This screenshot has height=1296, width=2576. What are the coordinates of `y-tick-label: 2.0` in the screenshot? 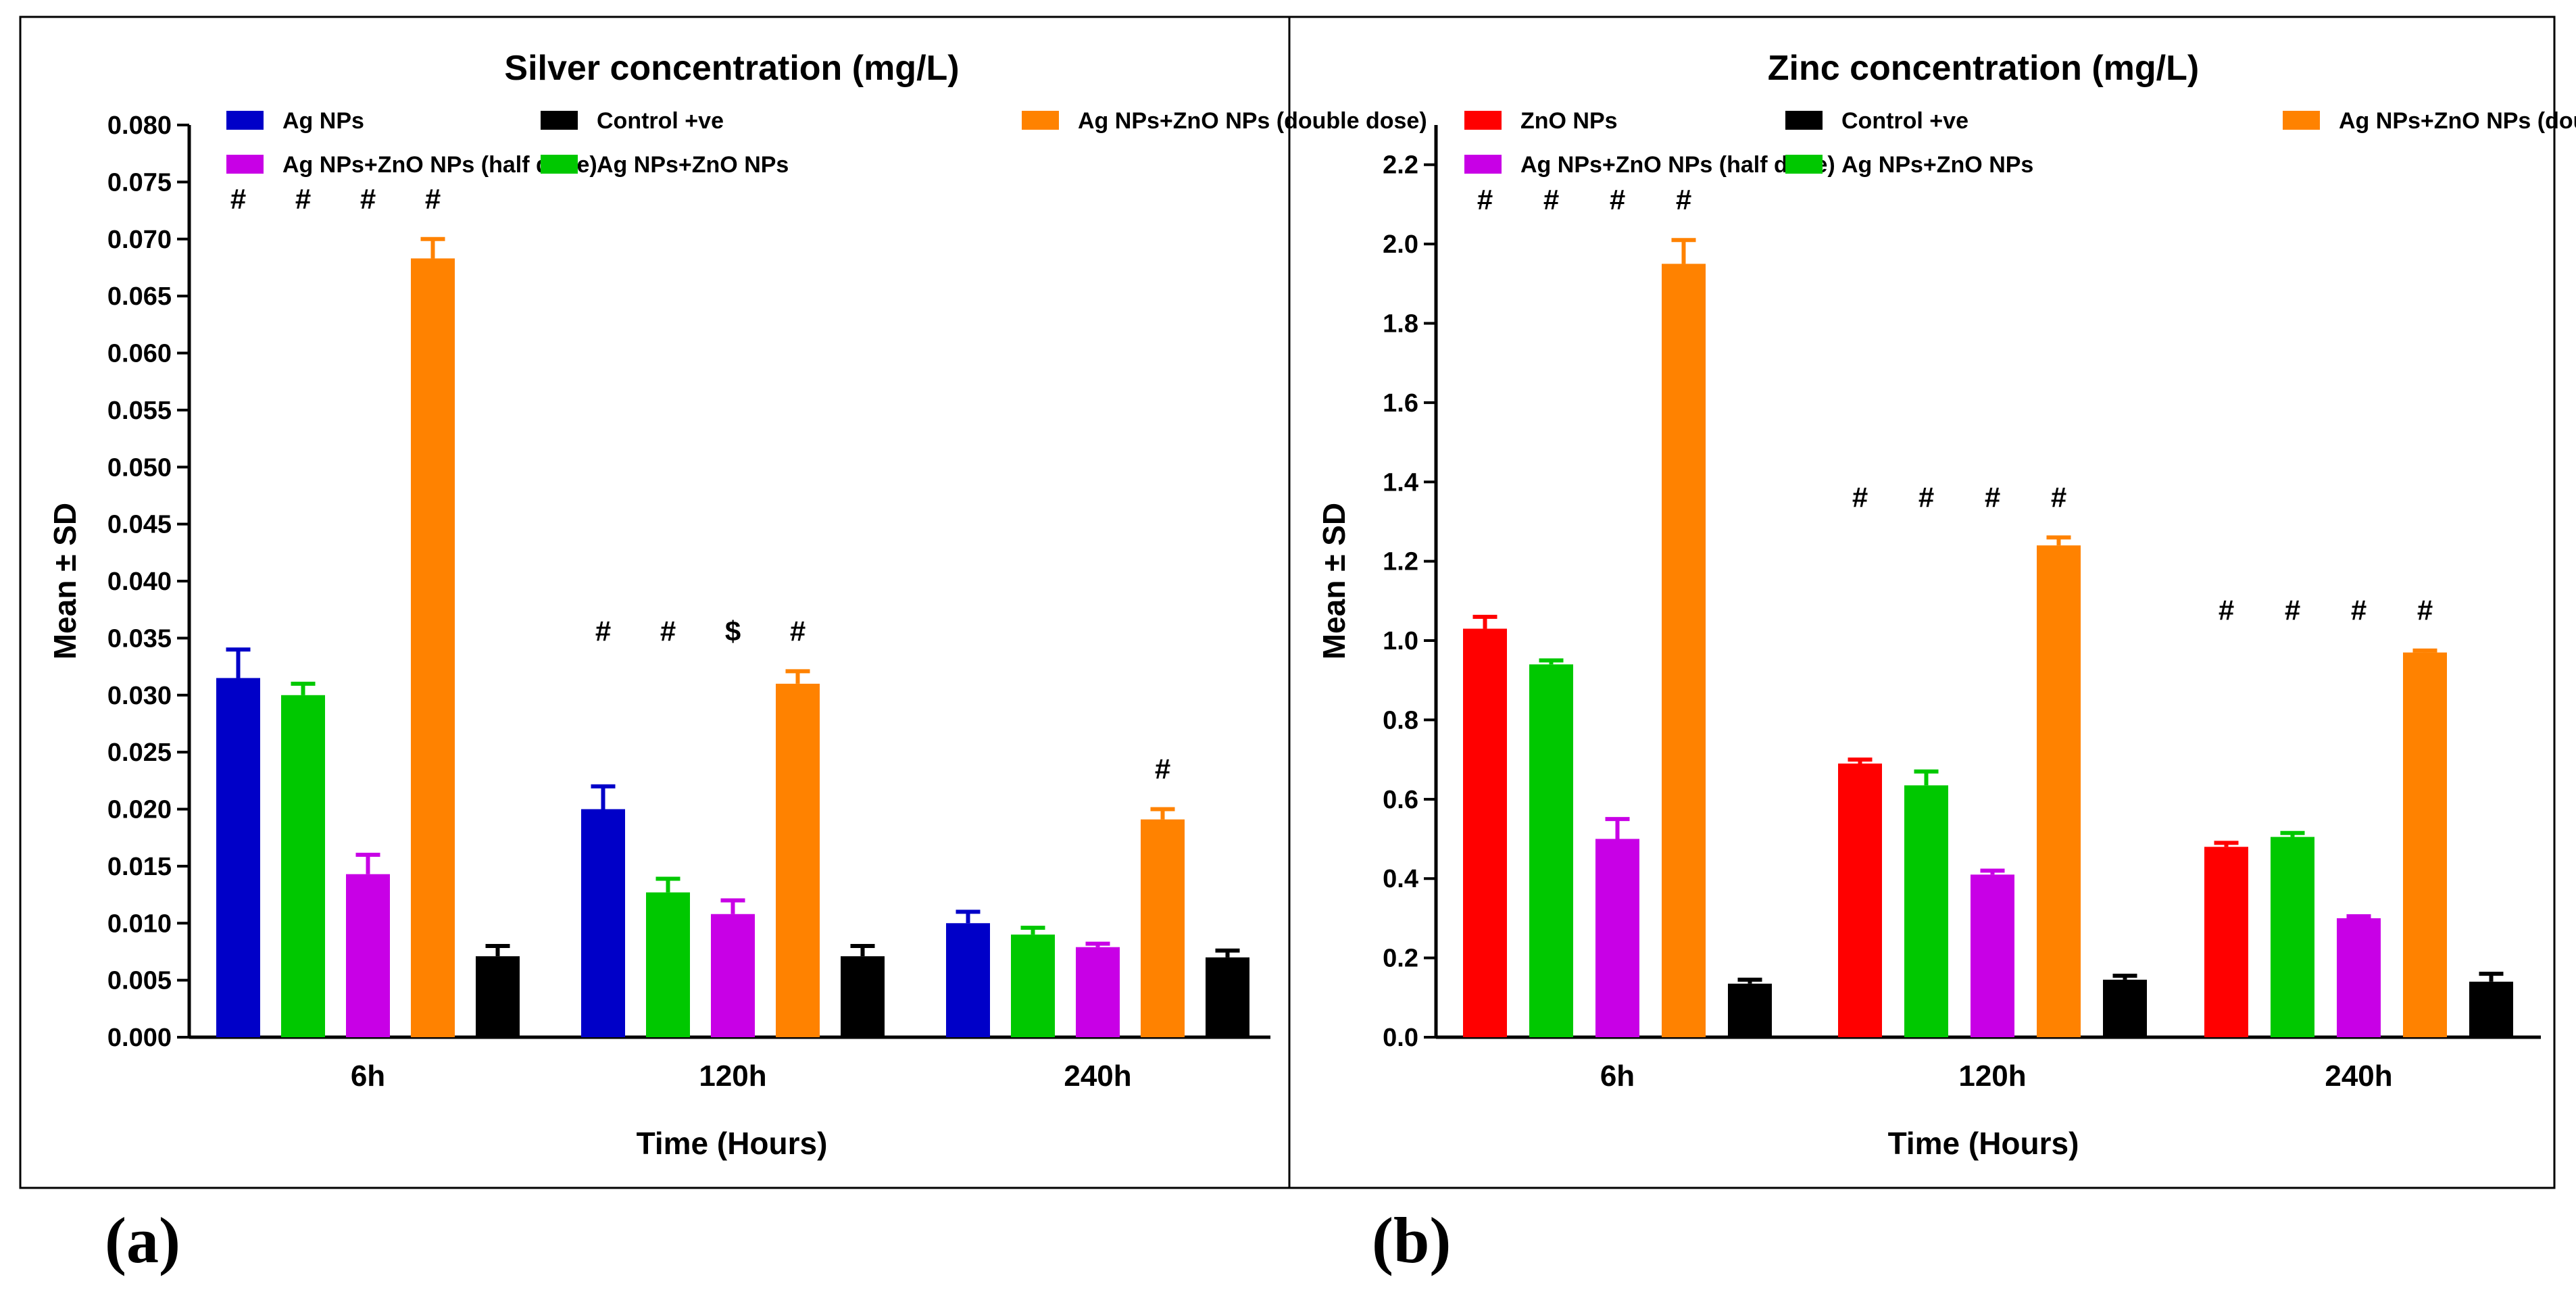 It's located at (1401, 244).